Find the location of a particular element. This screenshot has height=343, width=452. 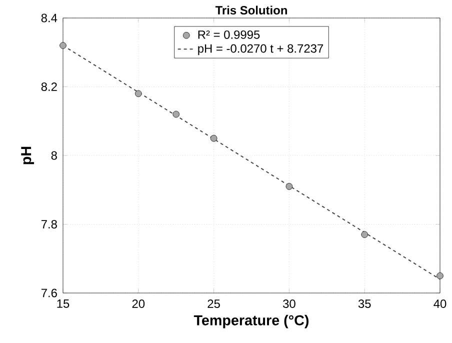

x-tick-label: 20 is located at coordinates (138, 304).